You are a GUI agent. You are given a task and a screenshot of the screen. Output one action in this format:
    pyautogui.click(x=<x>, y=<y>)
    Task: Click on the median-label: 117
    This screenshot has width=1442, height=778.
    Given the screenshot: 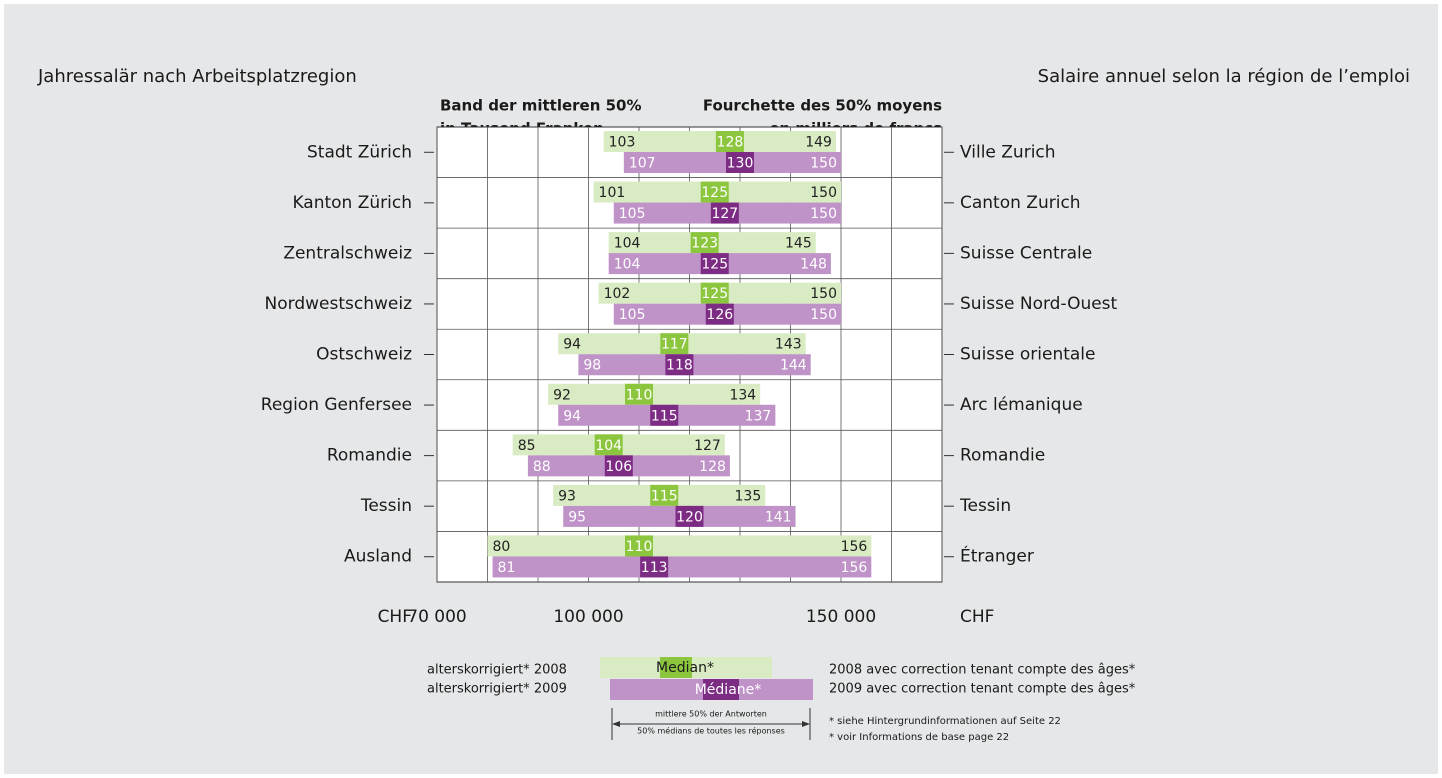 What is the action you would take?
    pyautogui.click(x=674, y=345)
    